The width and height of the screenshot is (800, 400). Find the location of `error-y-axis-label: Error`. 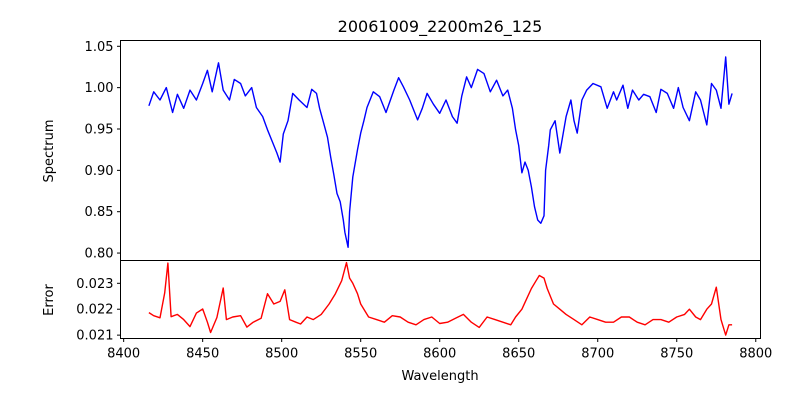

error-y-axis-label: Error is located at coordinates (49, 300).